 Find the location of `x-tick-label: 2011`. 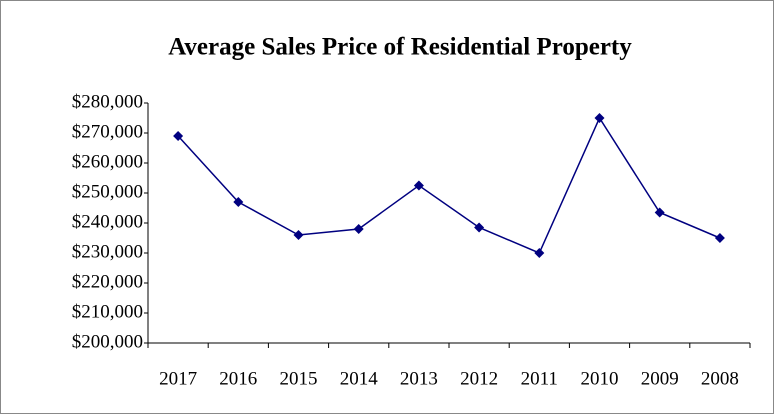

x-tick-label: 2011 is located at coordinates (539, 378).